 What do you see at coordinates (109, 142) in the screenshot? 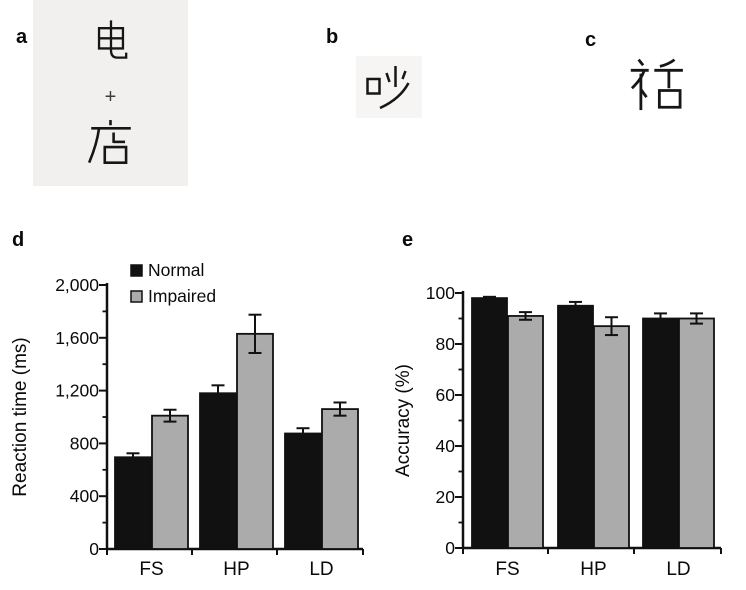
I see `chinese-character-dian-shop-icon` at bounding box center [109, 142].